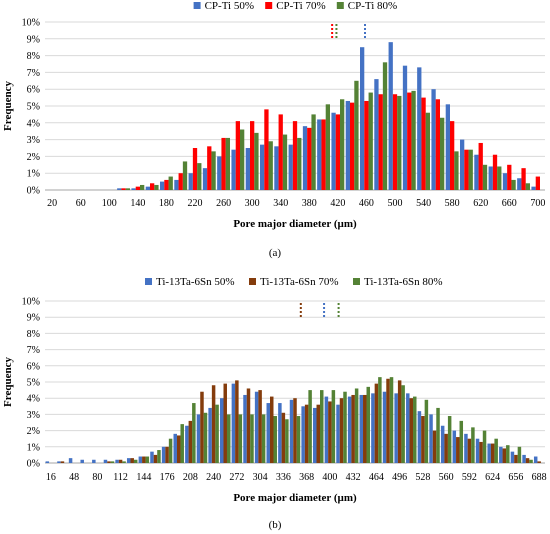 This screenshot has height=534, width=550. What do you see at coordinates (52, 203) in the screenshot?
I see `x-tick-label: 20` at bounding box center [52, 203].